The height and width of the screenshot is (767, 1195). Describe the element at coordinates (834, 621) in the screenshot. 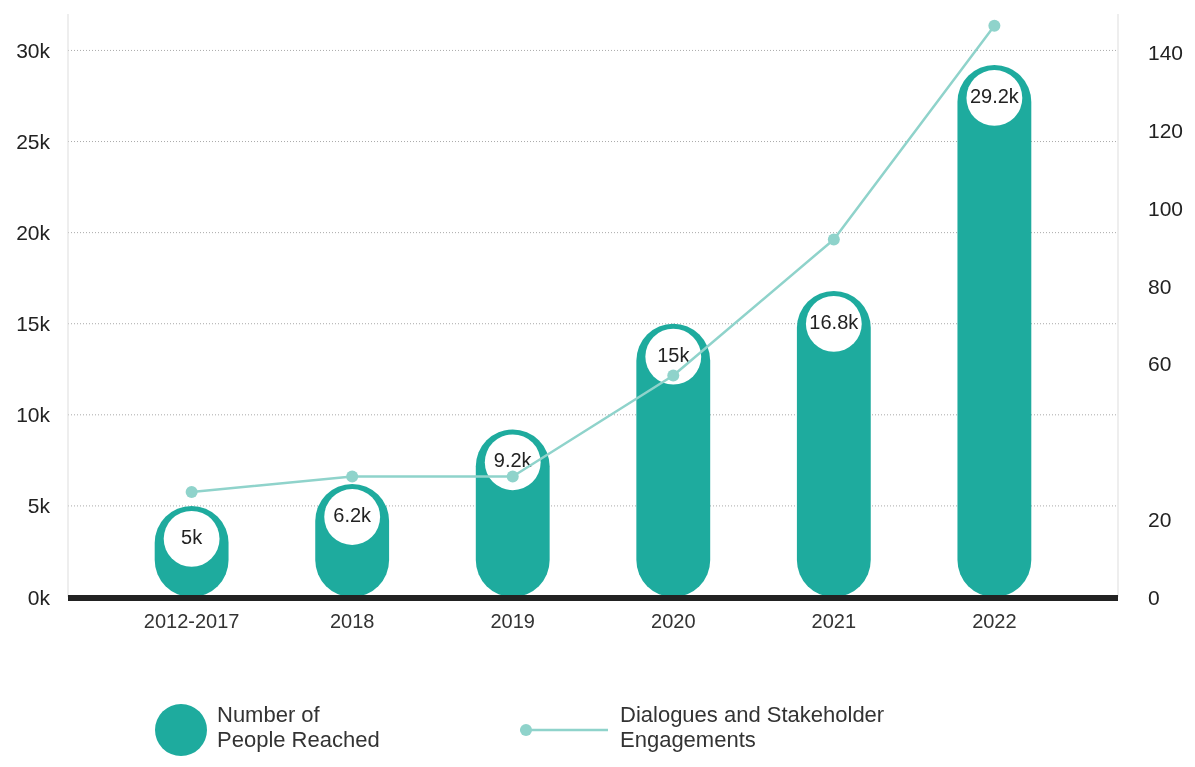

I see `x-tick-label: 2021` at that location.